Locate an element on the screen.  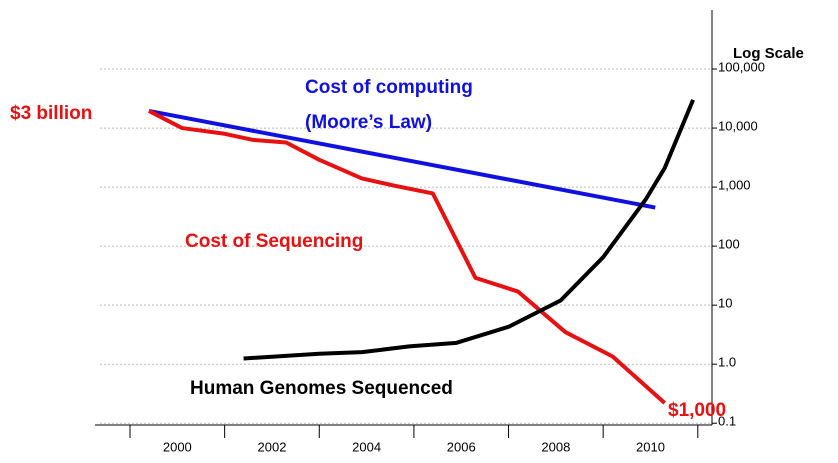
x-tick-label: 2008 is located at coordinates (555, 446).